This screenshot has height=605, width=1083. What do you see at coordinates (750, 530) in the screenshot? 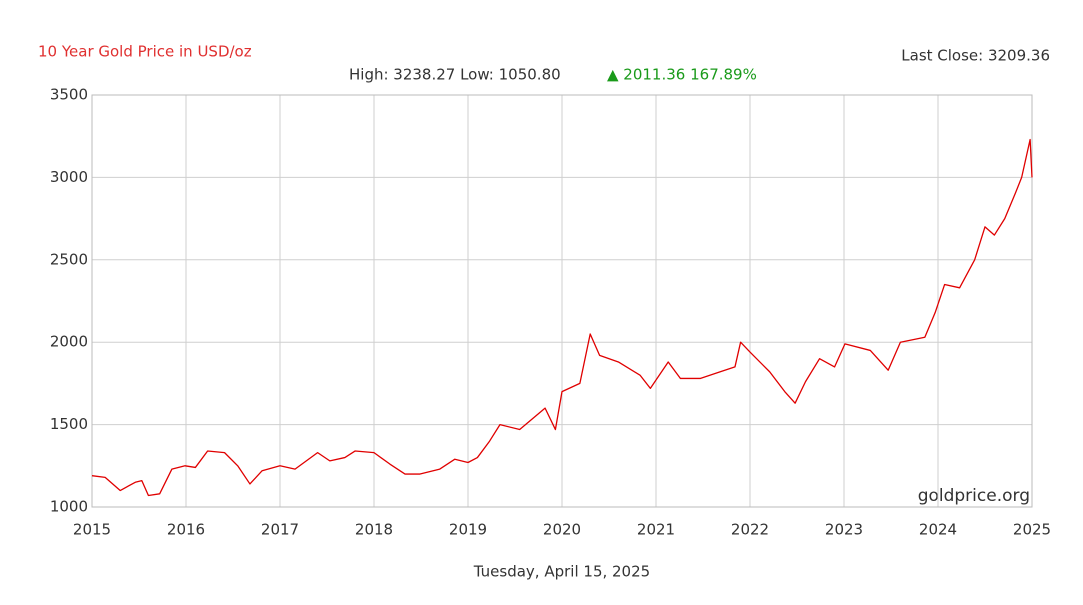
I see `x-tick-label: 2022` at bounding box center [750, 530].